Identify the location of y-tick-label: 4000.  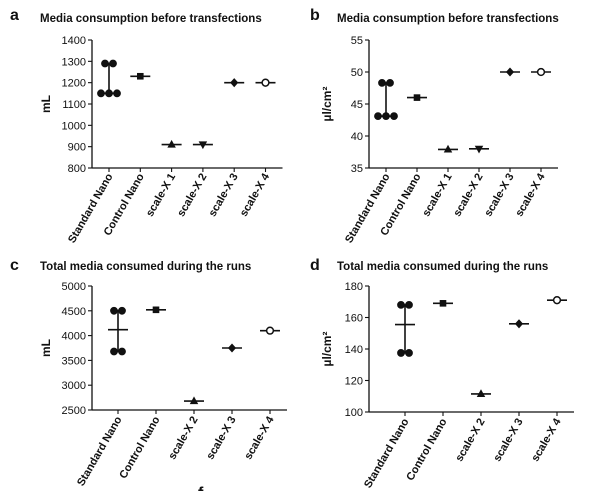
(74, 337).